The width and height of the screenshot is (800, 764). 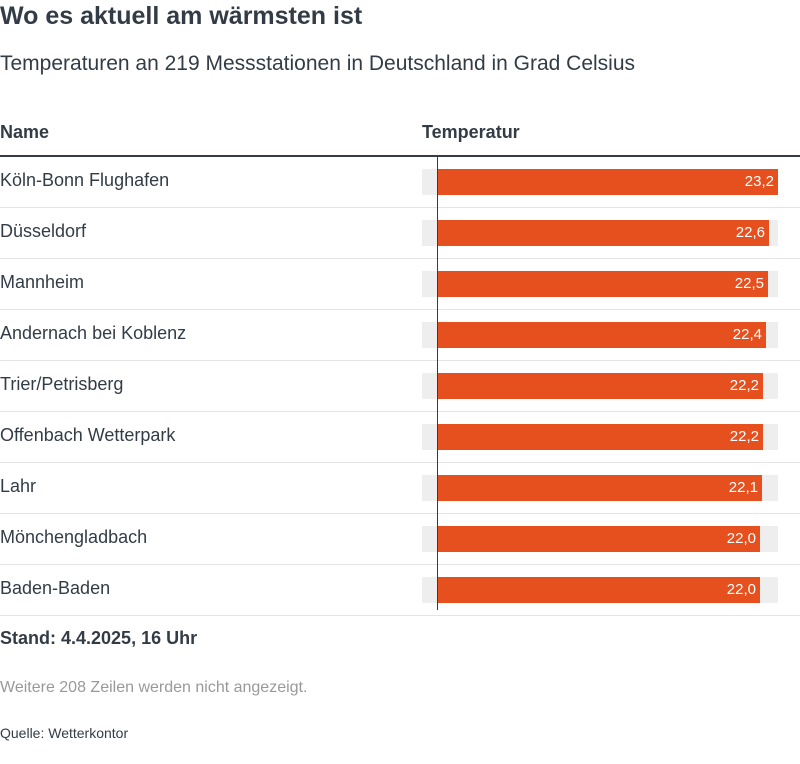 What do you see at coordinates (93, 333) in the screenshot?
I see `station-name: Andernach bei Koblenz` at bounding box center [93, 333].